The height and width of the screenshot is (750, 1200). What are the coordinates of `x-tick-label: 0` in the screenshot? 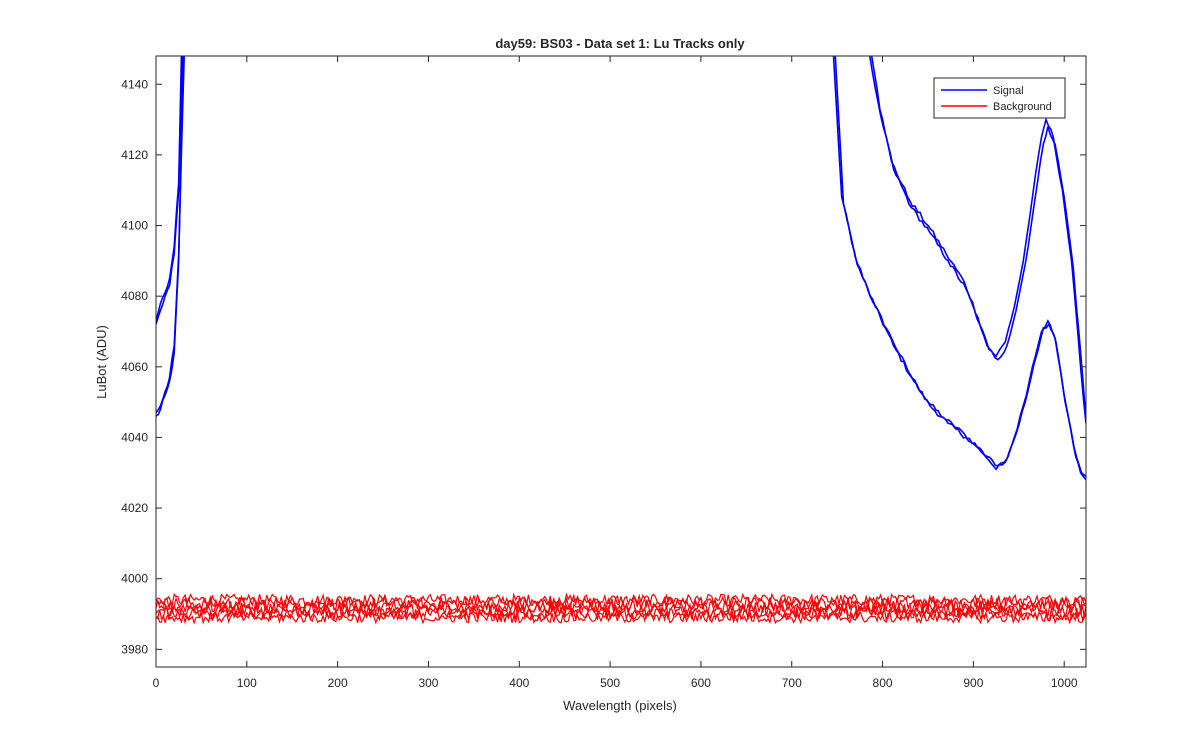 It's located at (156, 683).